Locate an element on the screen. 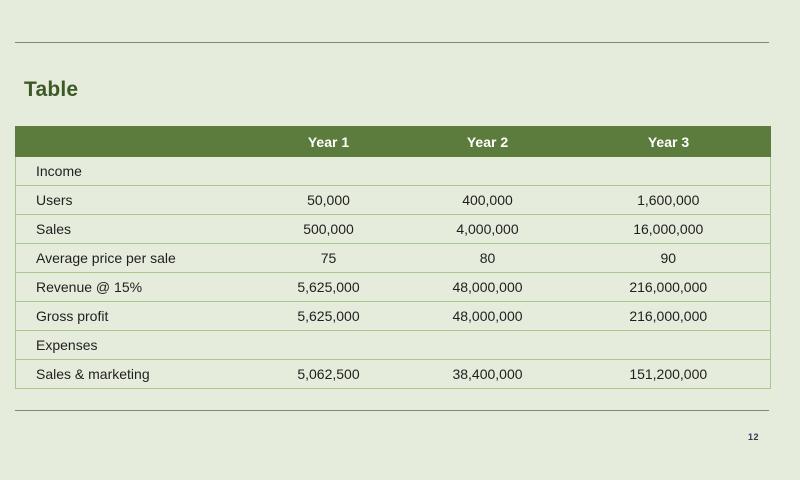 This screenshot has width=800, height=480. year-3-value: 151,200,000 is located at coordinates (668, 374).